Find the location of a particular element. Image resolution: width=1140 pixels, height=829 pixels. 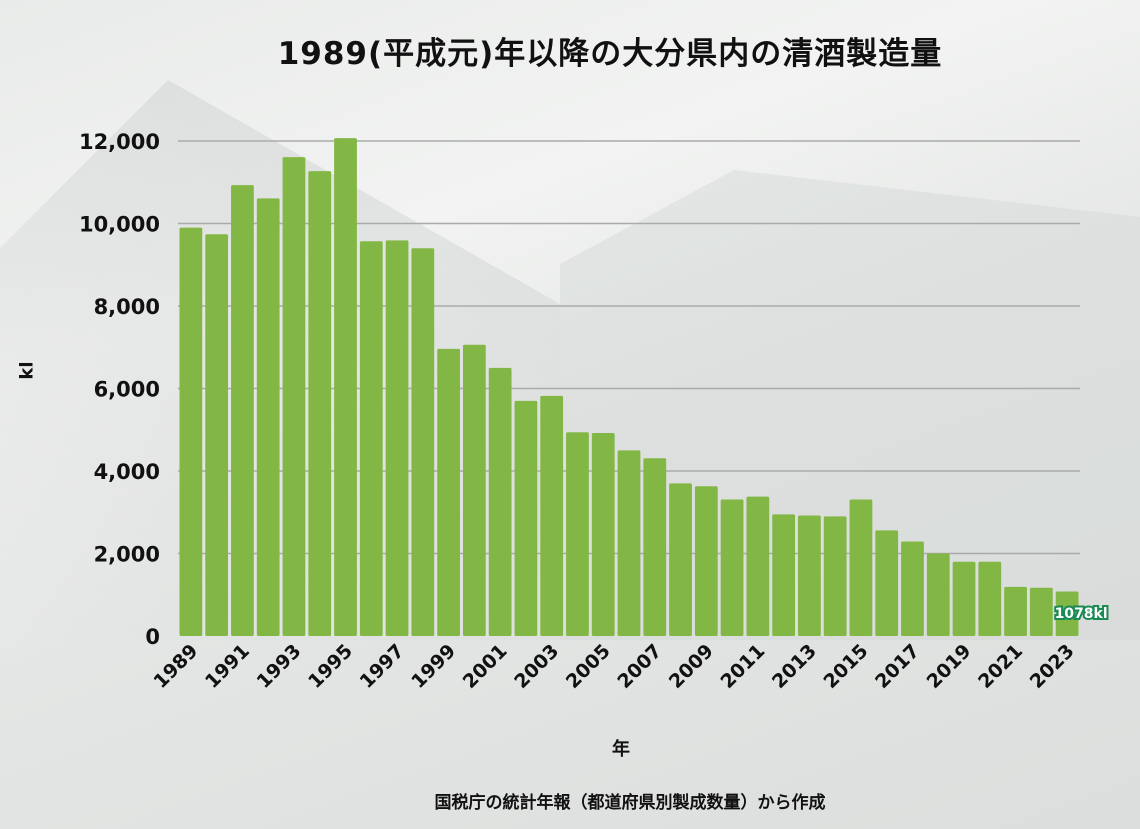

bar-2014 is located at coordinates (835, 576).